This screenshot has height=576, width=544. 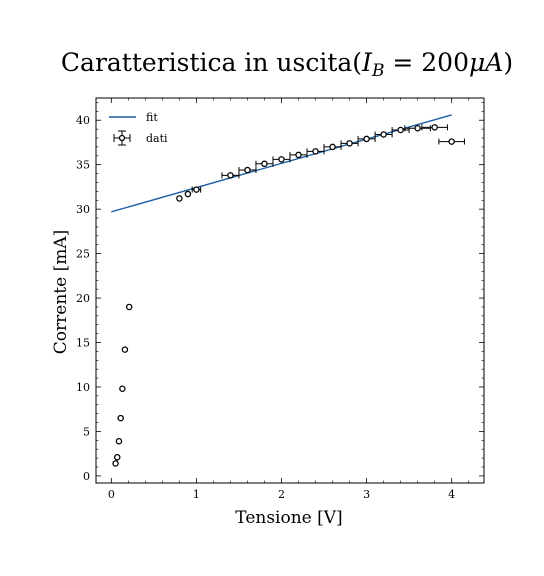 I want to click on chart-title: Caratteristica in uscita(IB = 200μA), so click(x=287, y=64).